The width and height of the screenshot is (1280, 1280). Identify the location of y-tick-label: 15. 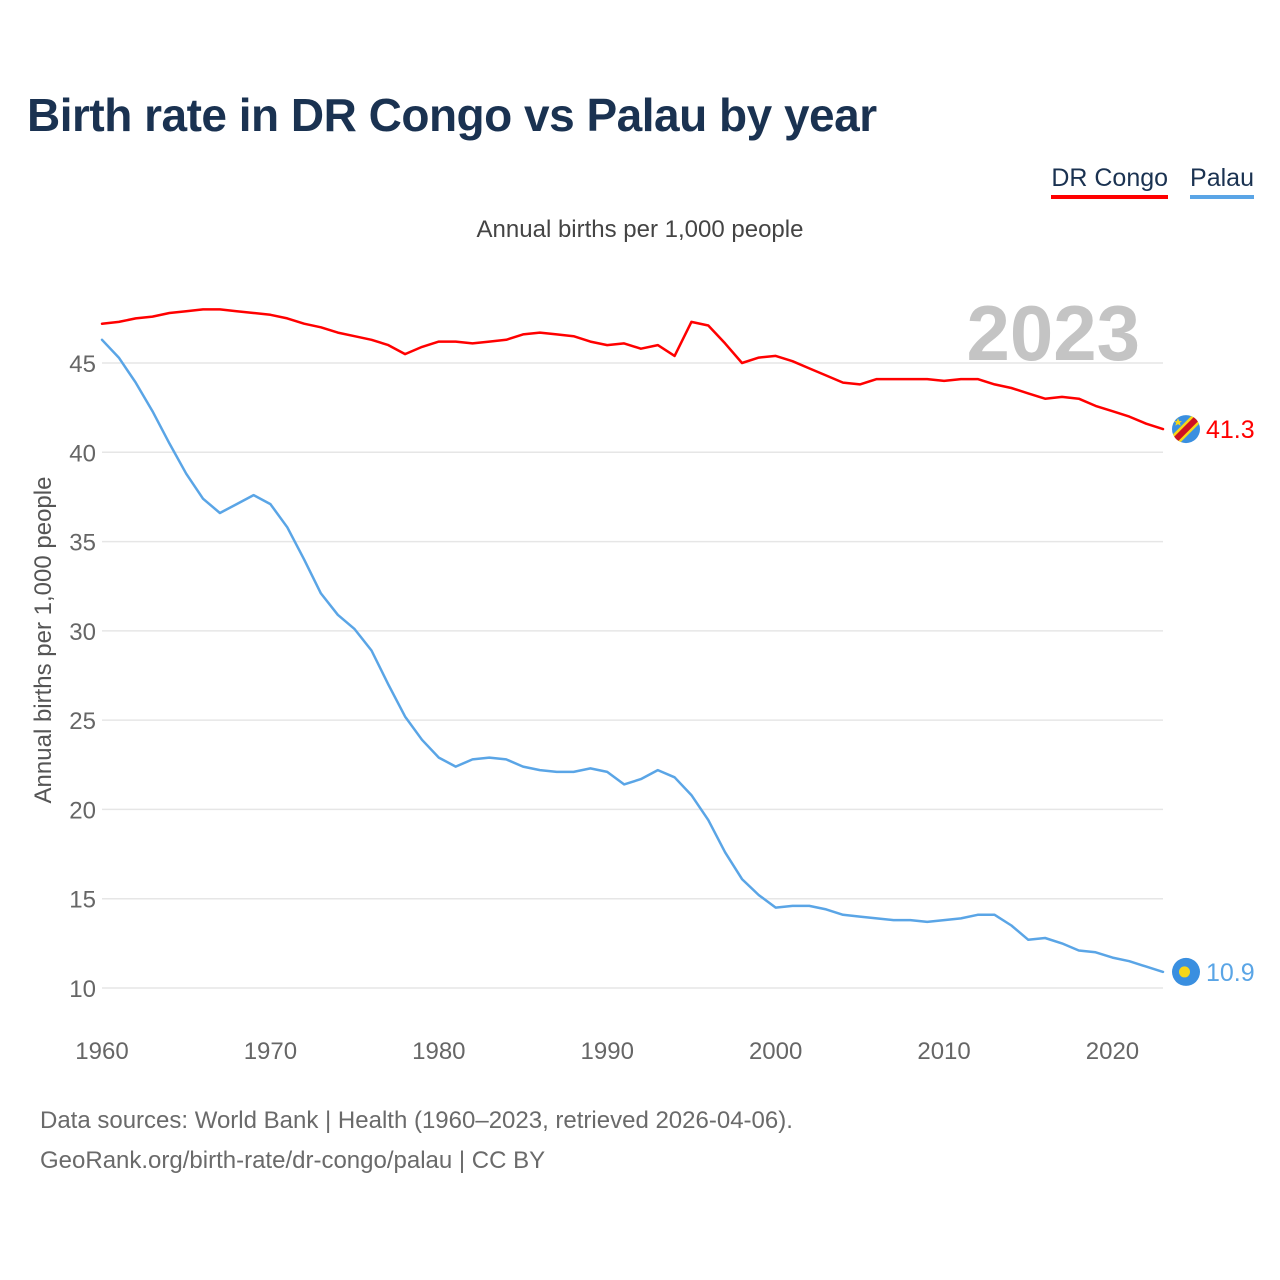
(82, 900).